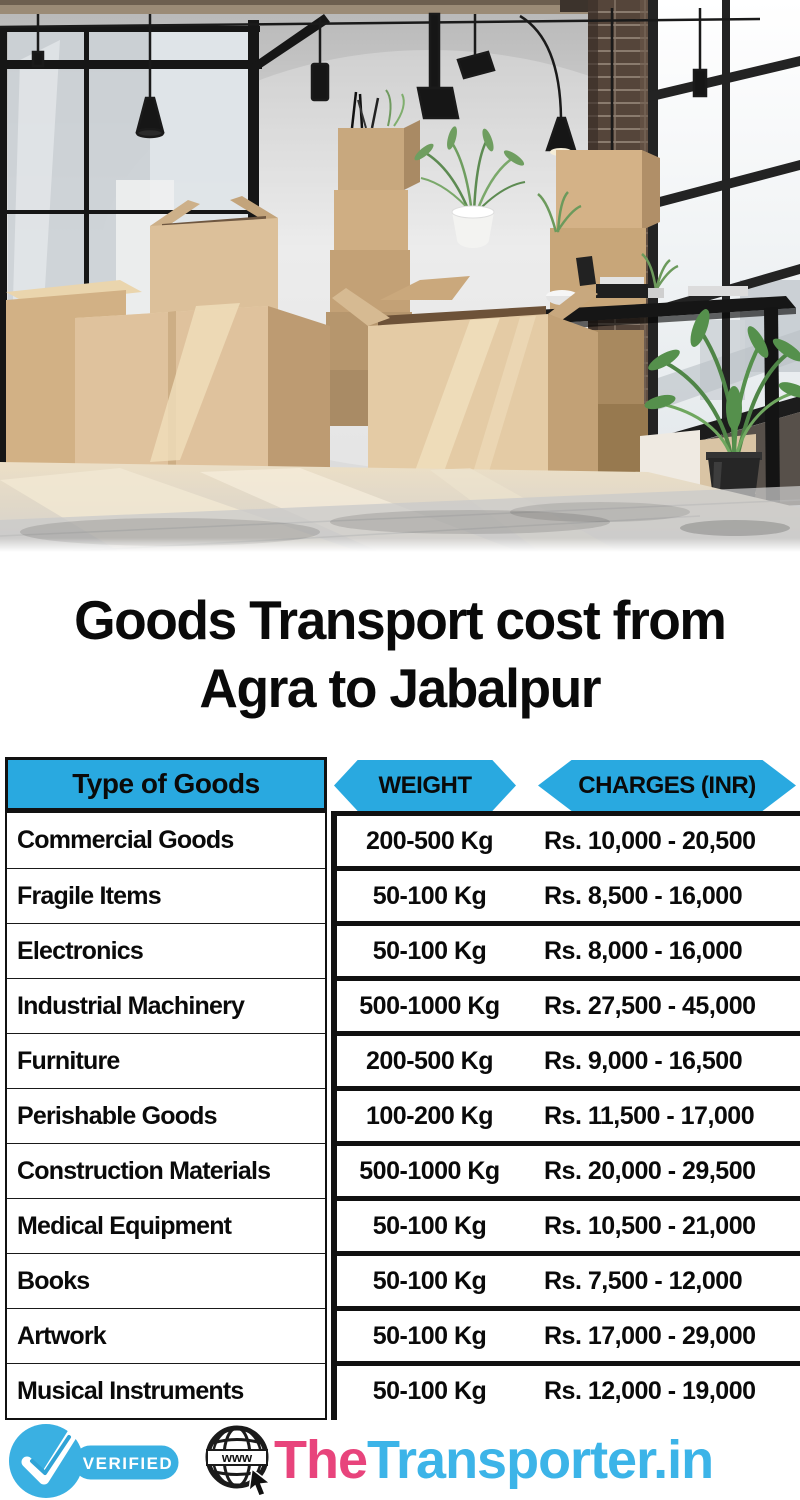 This screenshot has height=1500, width=800. I want to click on open-box, so click(465, 397).